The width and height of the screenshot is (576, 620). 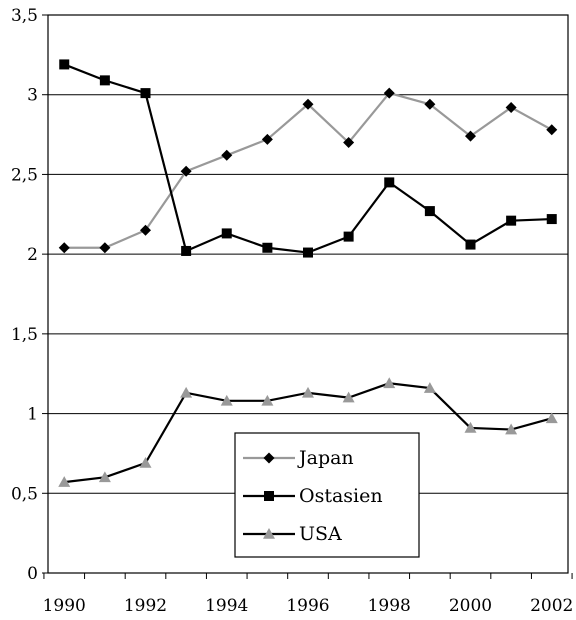 I want to click on legend-item-usa: USA, so click(x=292, y=534).